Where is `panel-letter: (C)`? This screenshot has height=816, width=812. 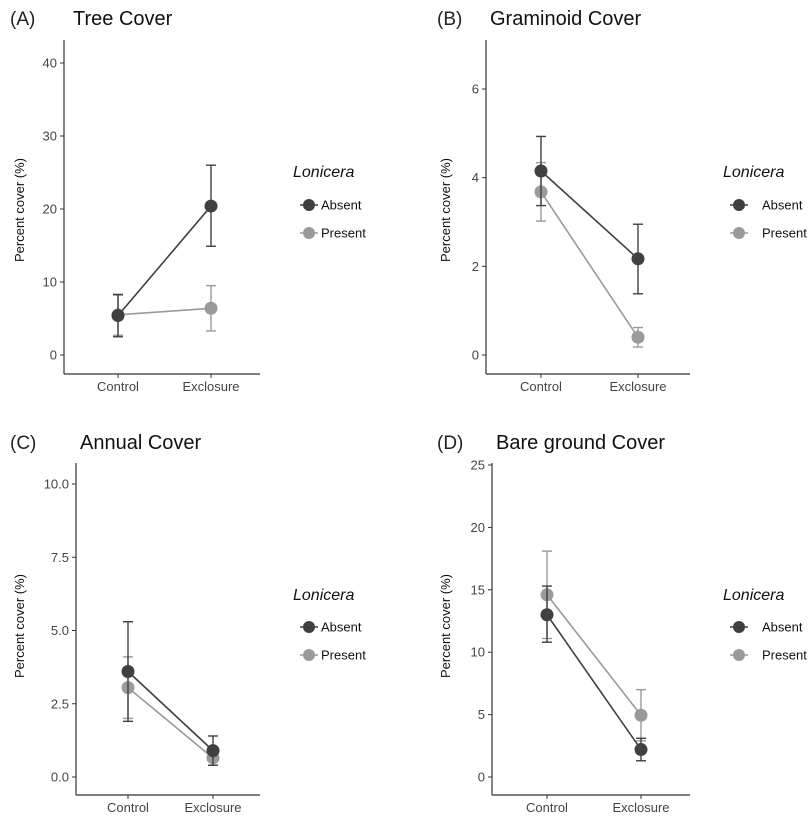 panel-letter: (C) is located at coordinates (23, 443).